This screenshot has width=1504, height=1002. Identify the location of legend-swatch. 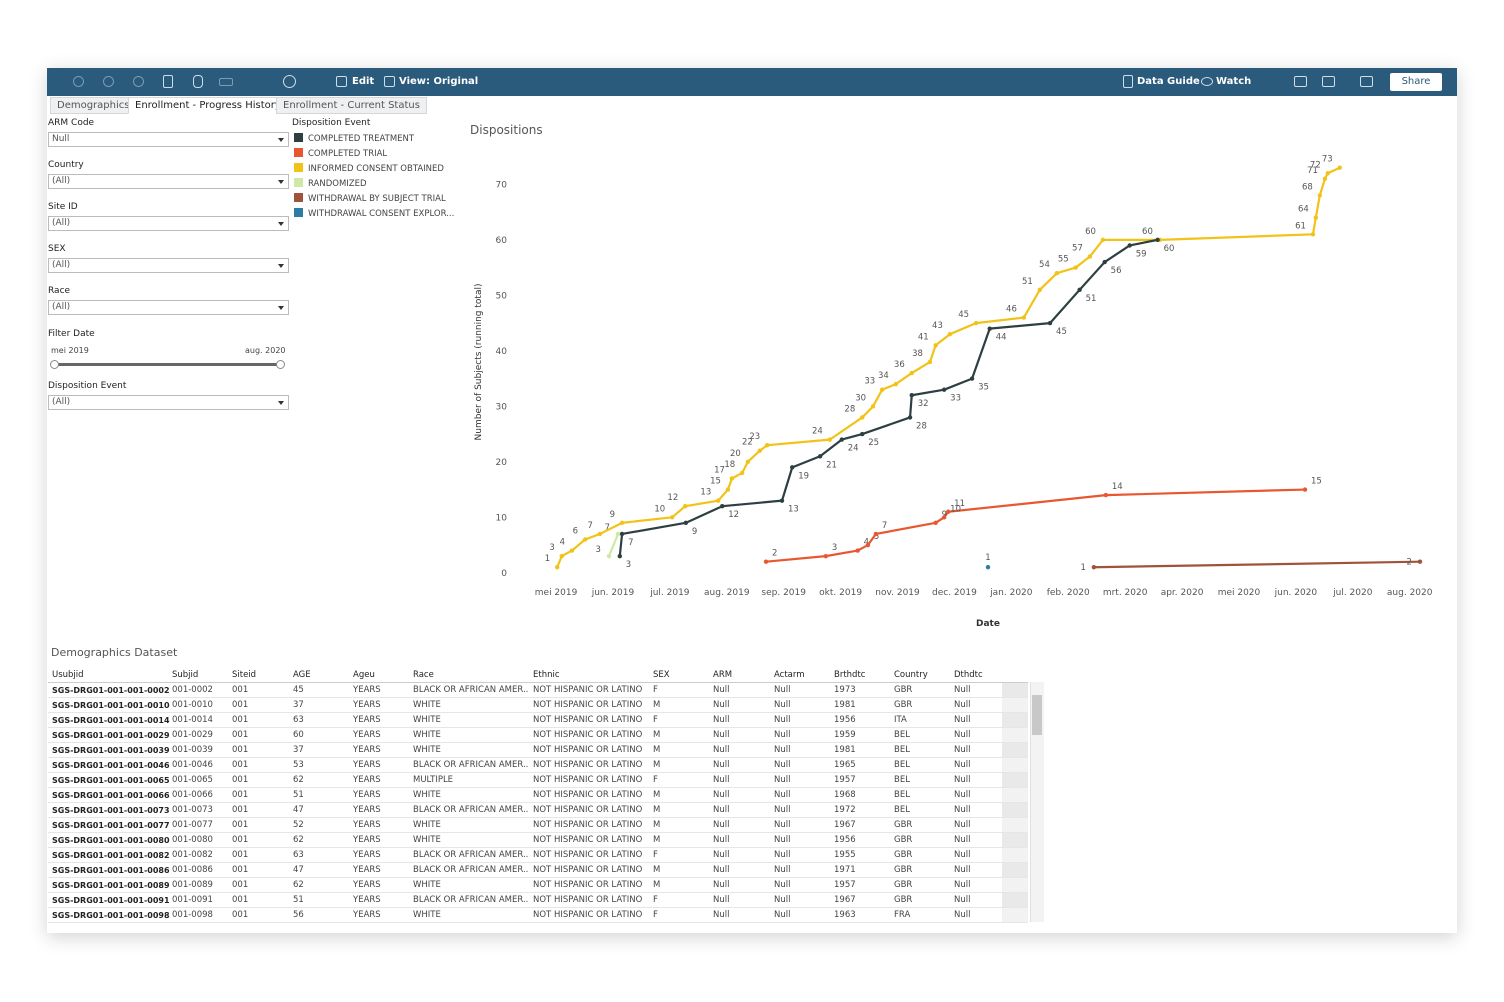
(298, 137).